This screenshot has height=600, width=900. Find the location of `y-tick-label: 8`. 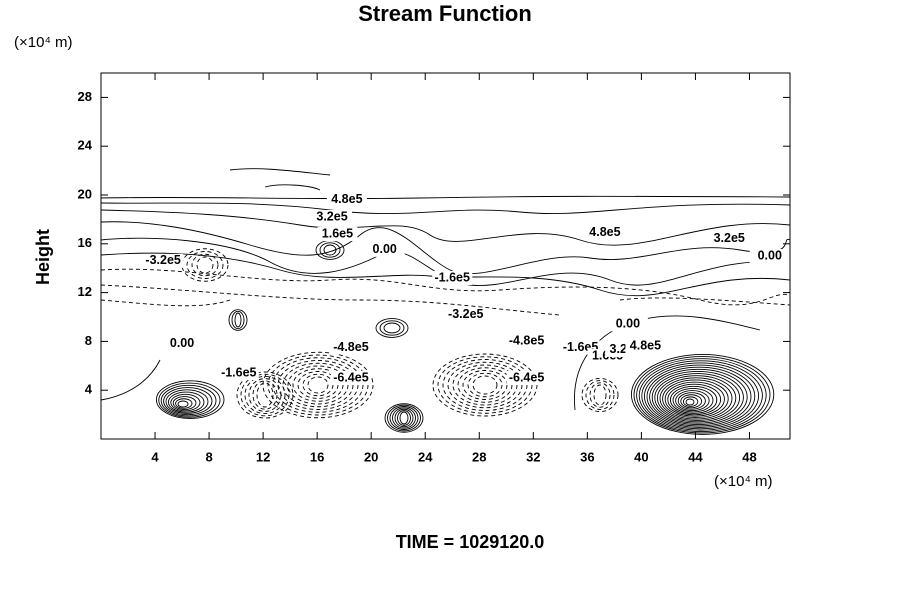

y-tick-label: 8 is located at coordinates (88, 340).